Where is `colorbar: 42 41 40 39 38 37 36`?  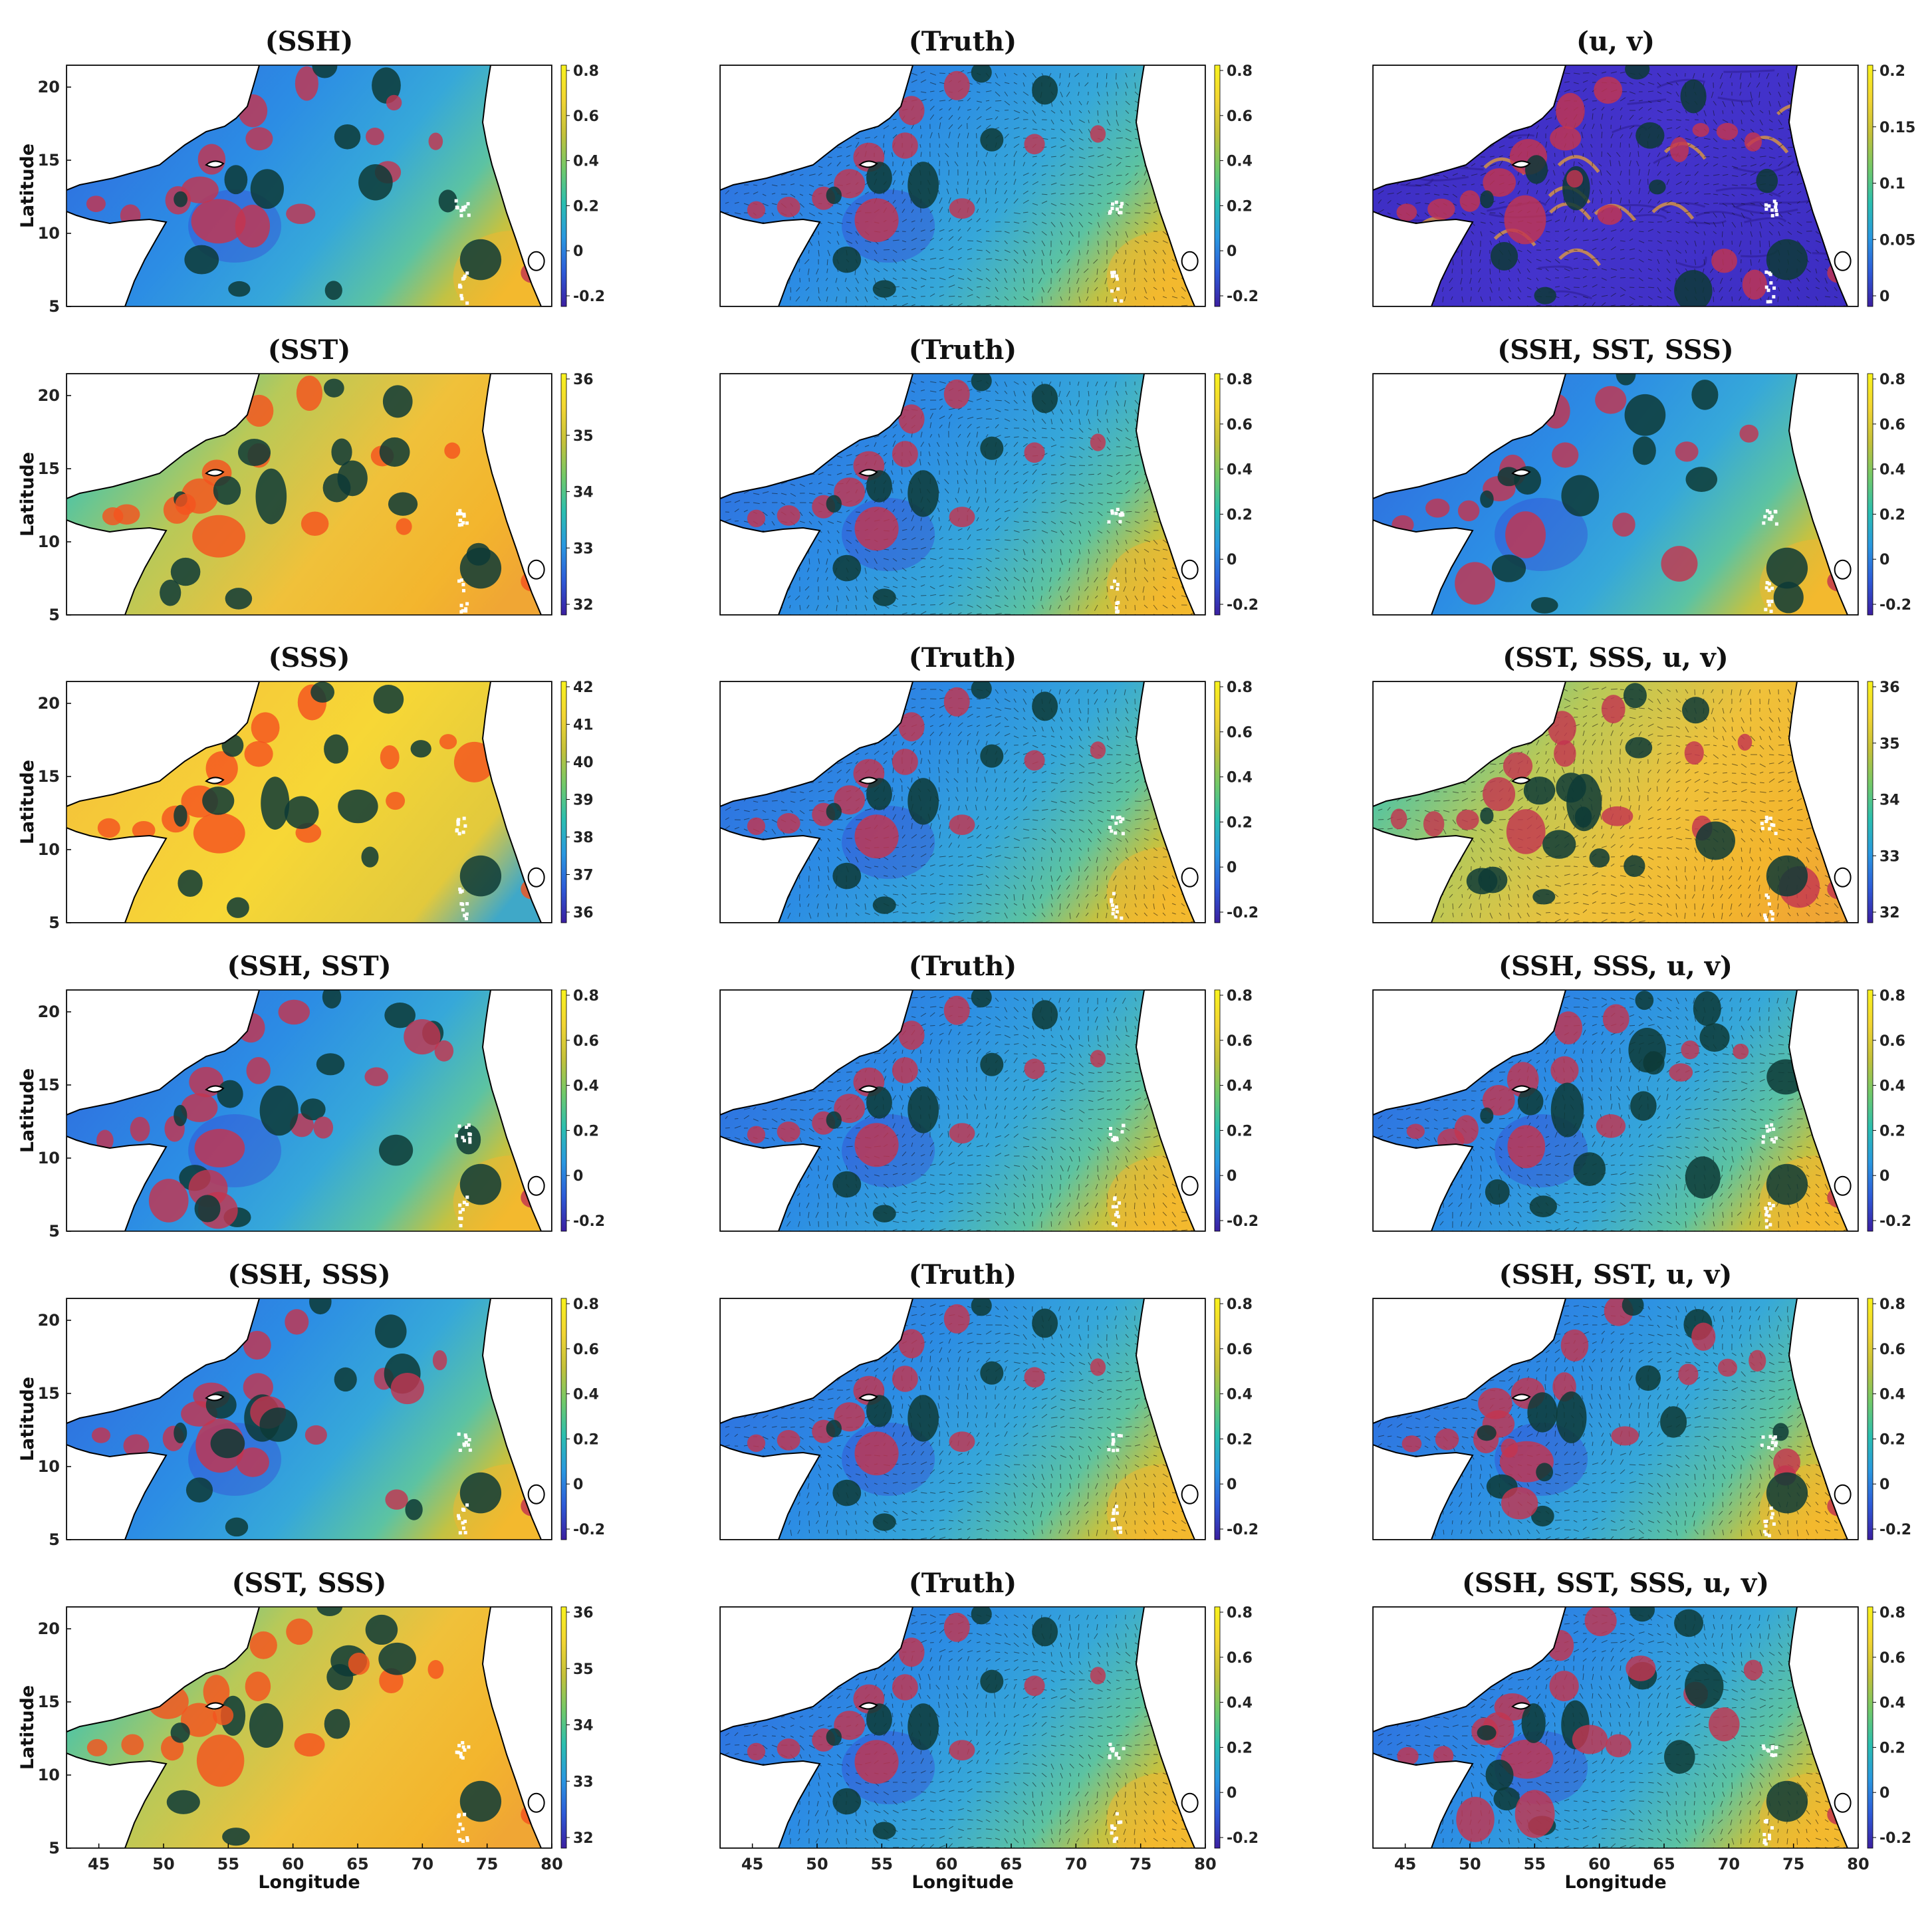 colorbar: 42 41 40 39 38 37 36 is located at coordinates (577, 801).